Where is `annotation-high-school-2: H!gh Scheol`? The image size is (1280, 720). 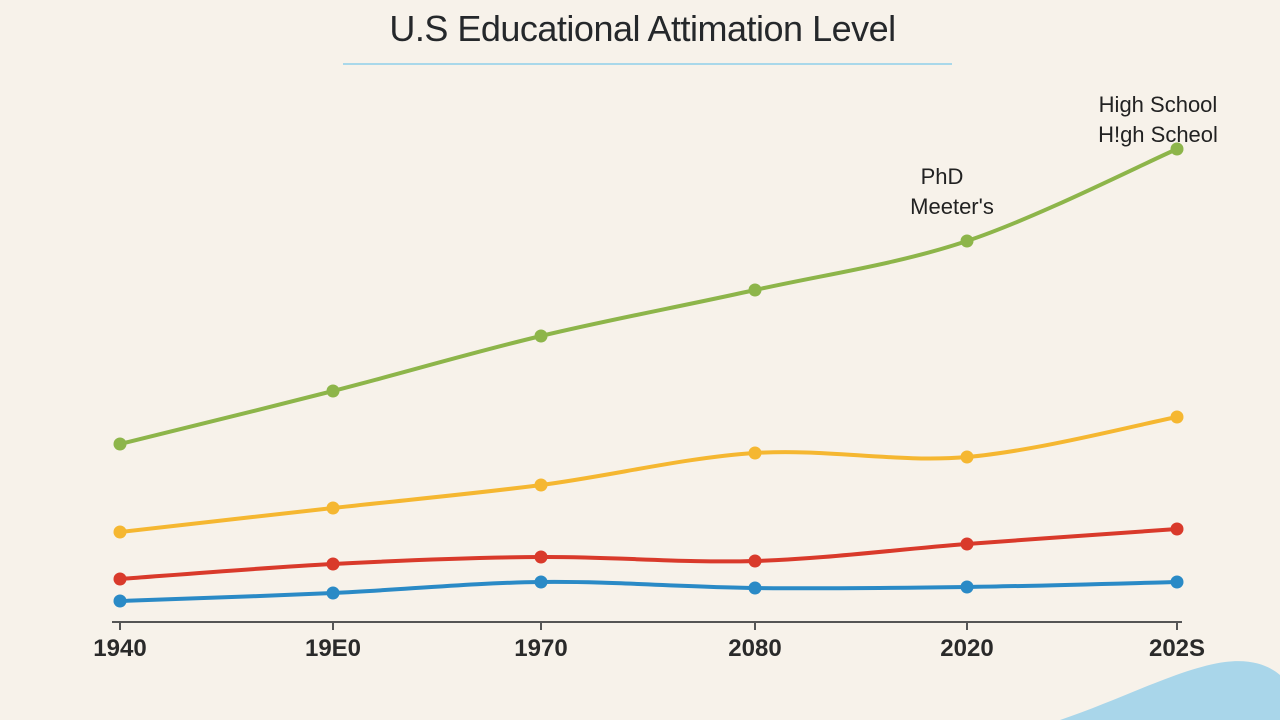
annotation-high-school-2: H!gh Scheol is located at coordinates (1158, 134).